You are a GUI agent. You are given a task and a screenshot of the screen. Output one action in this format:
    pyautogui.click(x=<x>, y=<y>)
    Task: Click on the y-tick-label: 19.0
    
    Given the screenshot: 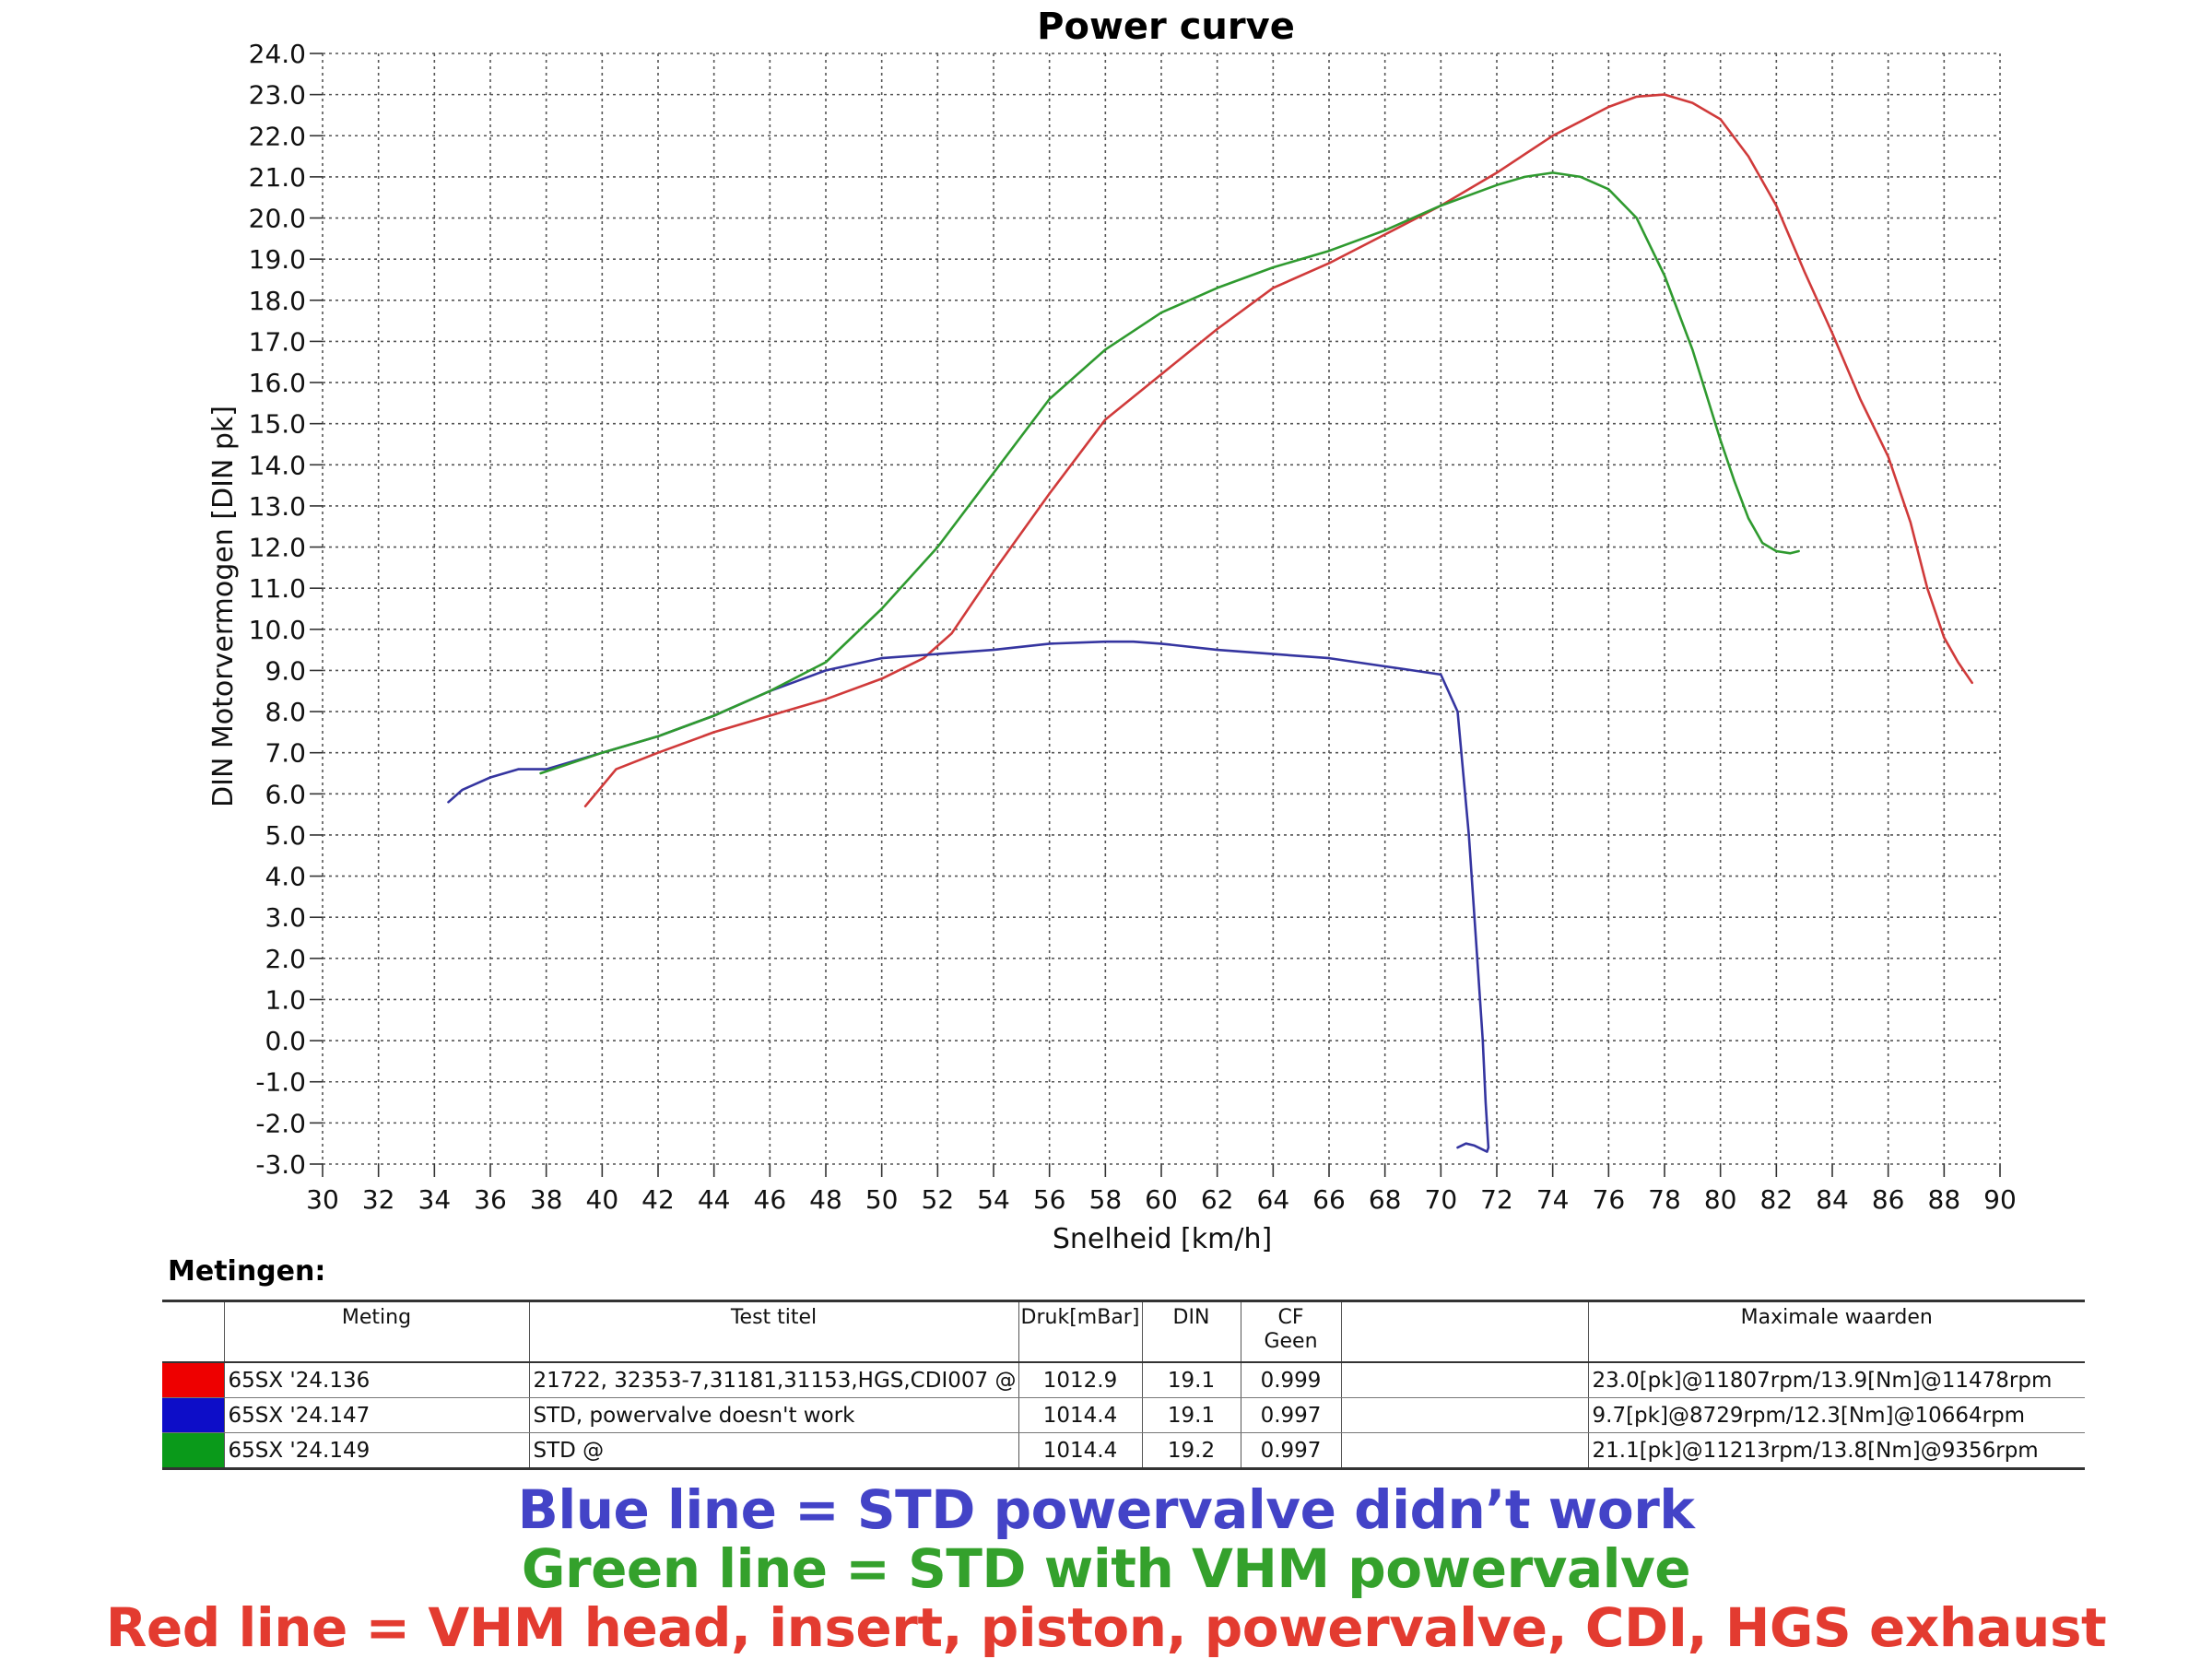 What is the action you would take?
    pyautogui.click(x=277, y=259)
    